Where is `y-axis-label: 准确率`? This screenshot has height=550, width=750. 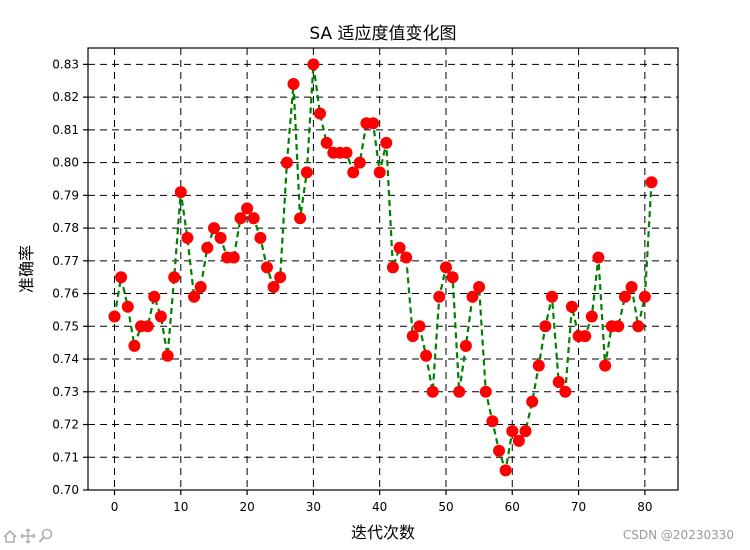
y-axis-label: 准确率 is located at coordinates (26, 269).